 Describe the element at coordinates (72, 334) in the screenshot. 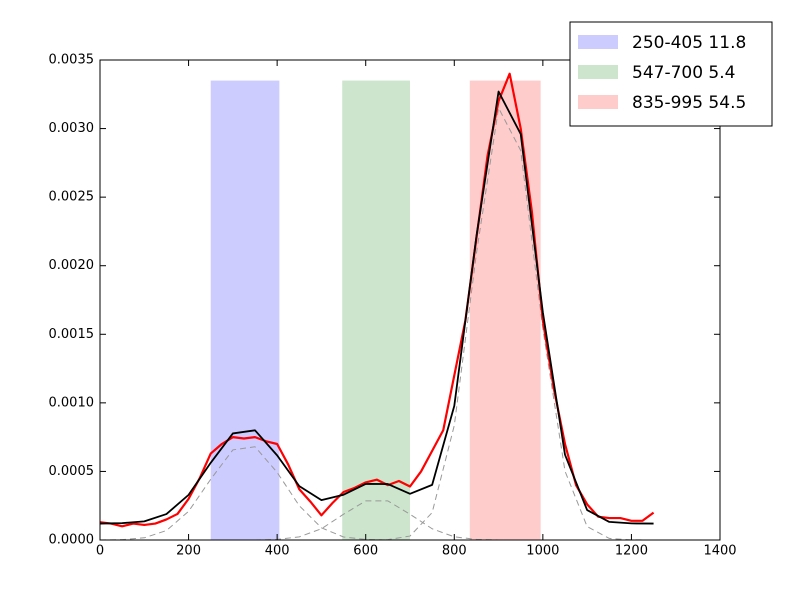

I see `y-tick-label: 0.0015` at that location.